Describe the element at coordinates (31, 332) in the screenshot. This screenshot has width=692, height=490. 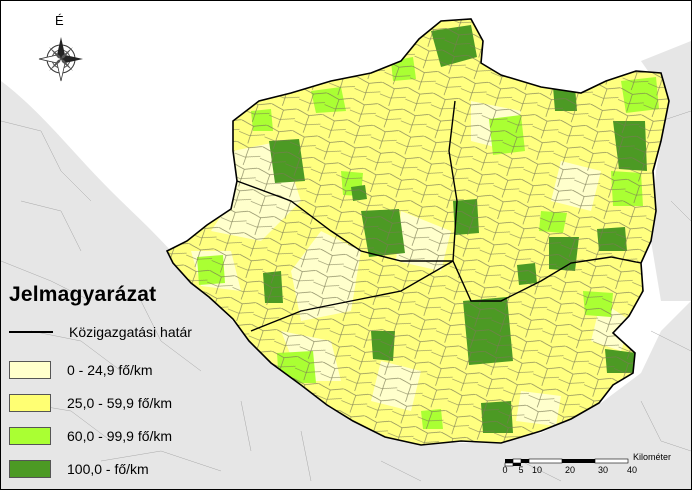
I see `boundary-line-symbol` at that location.